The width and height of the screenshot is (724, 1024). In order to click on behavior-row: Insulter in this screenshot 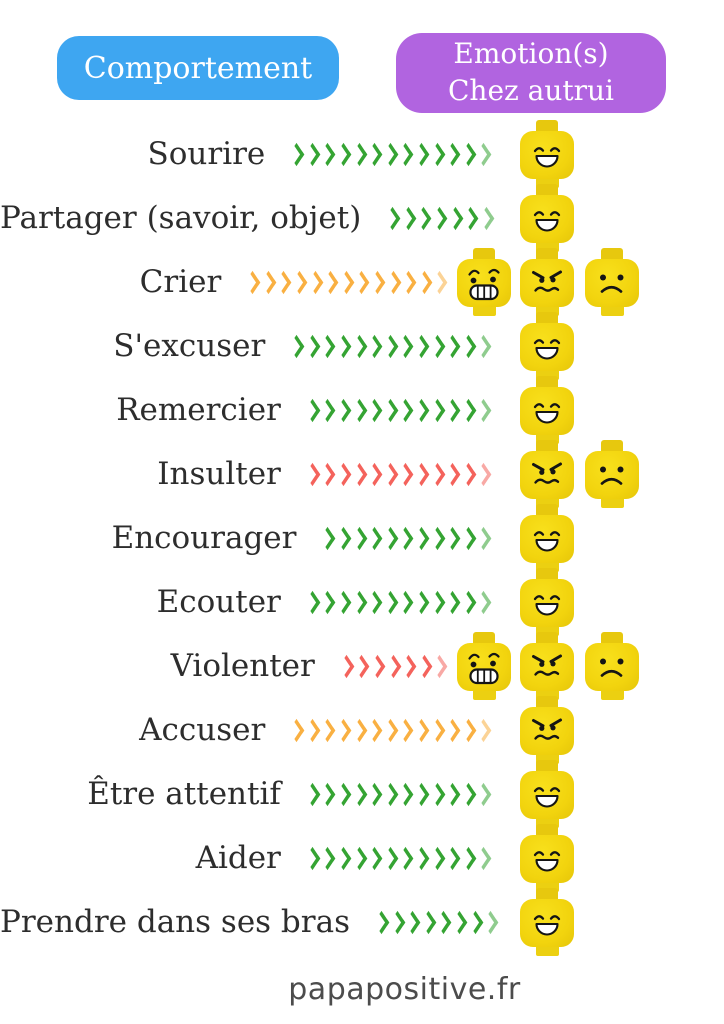, I will do `click(362, 474)`.